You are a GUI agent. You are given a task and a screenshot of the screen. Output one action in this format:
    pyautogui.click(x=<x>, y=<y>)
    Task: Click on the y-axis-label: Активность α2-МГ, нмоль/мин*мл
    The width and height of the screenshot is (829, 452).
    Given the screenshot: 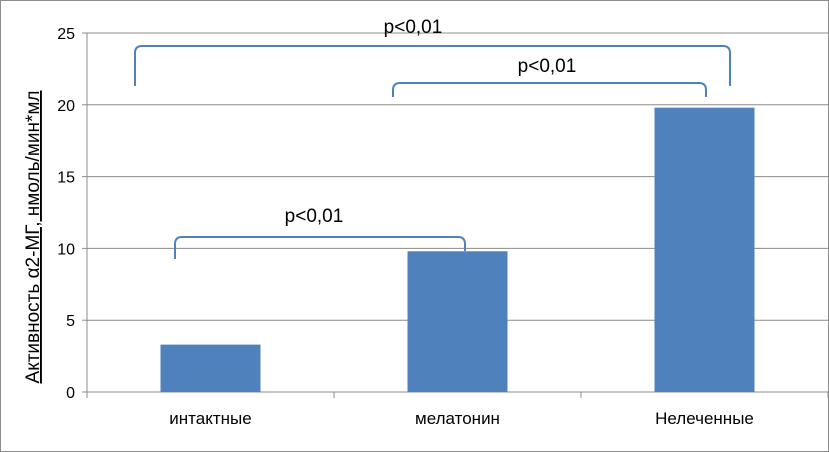 What is the action you would take?
    pyautogui.click(x=33, y=237)
    